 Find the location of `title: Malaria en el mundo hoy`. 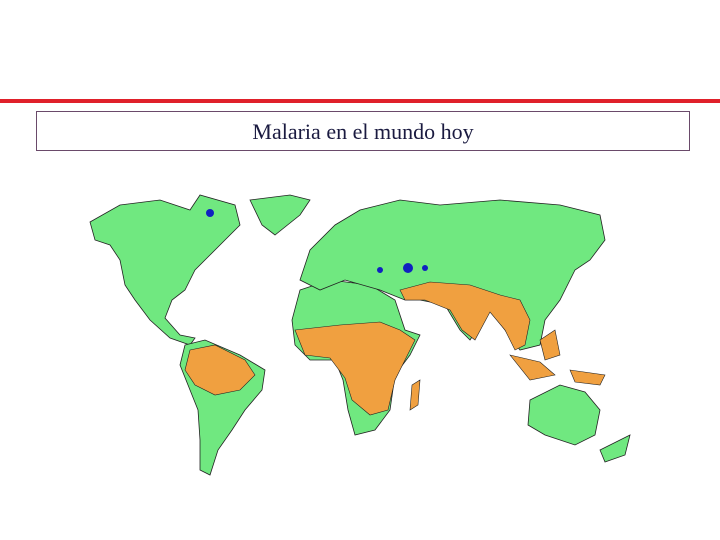

title: Malaria en el mundo hoy is located at coordinates (363, 131).